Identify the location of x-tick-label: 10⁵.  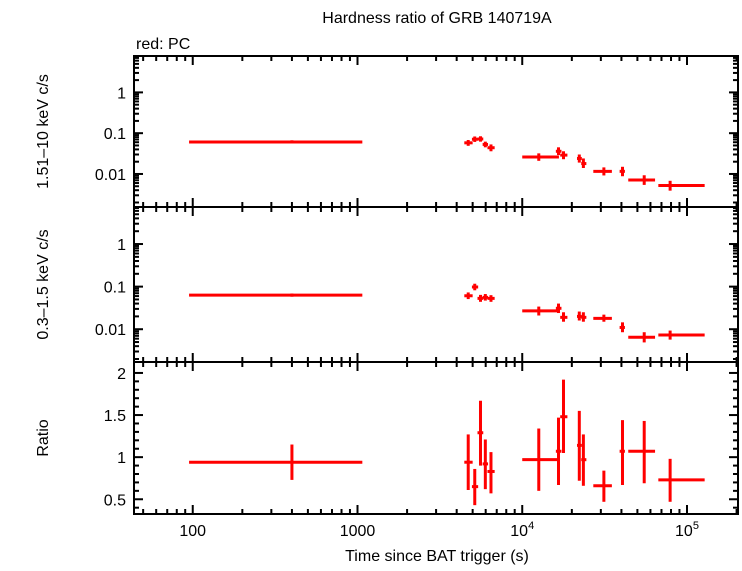
(687, 530).